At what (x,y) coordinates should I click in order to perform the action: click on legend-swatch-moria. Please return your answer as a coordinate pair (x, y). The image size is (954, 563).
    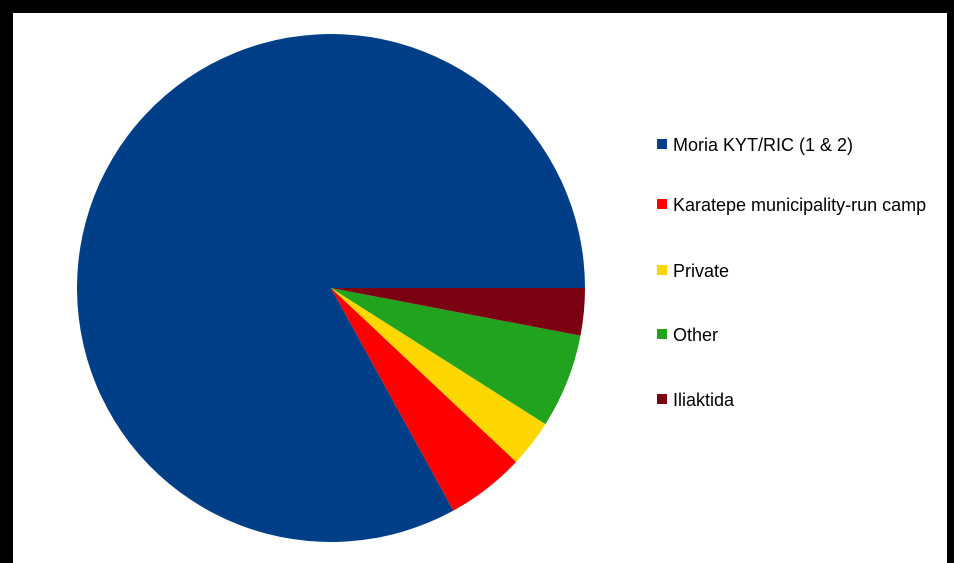
    Looking at the image, I should click on (662, 144).